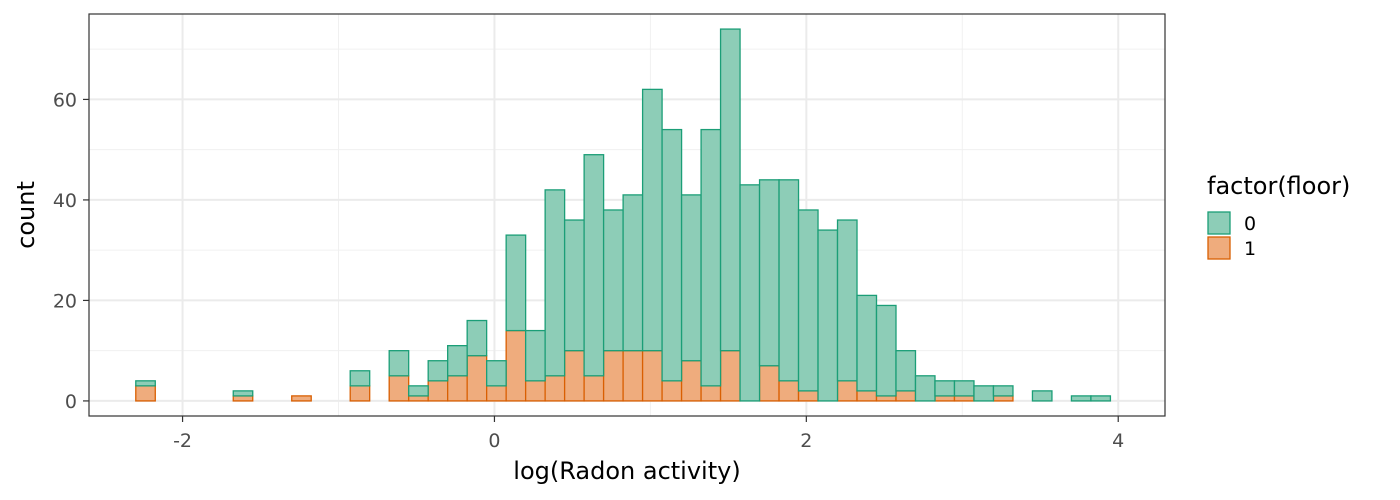  I want to click on x-tick-label: 0, so click(494, 441).